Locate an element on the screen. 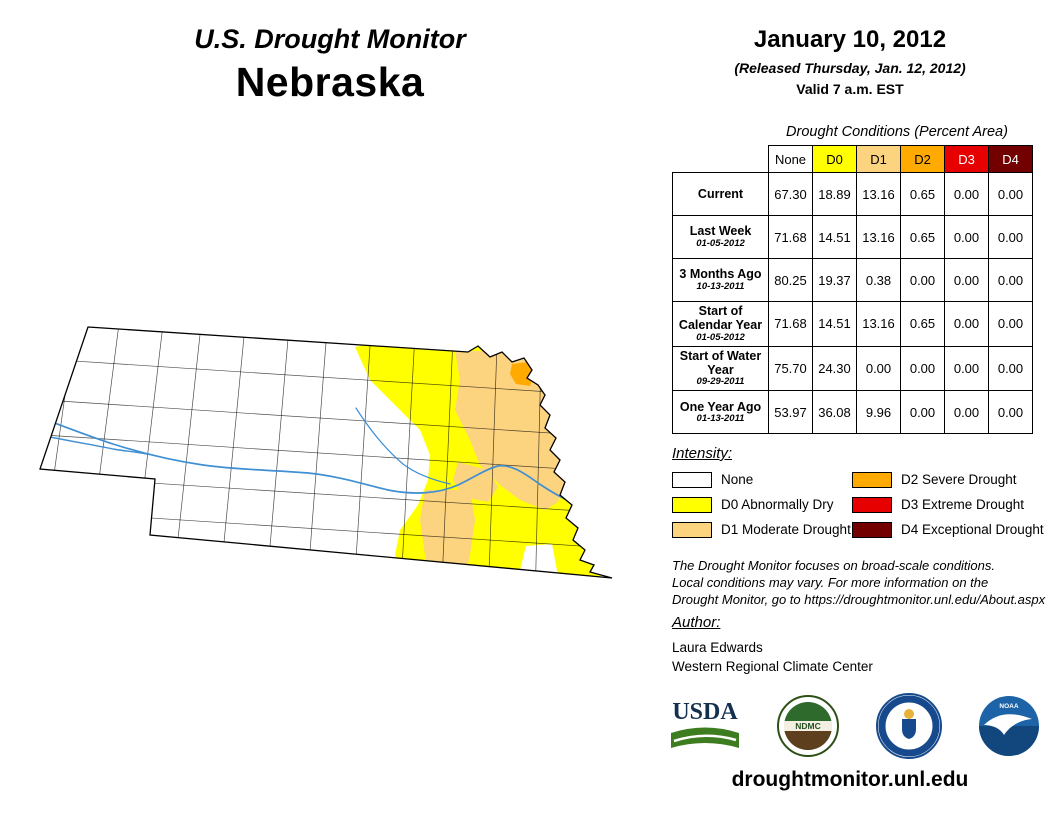  legend-item: D1 Moderate Drought is located at coordinates (762, 529).